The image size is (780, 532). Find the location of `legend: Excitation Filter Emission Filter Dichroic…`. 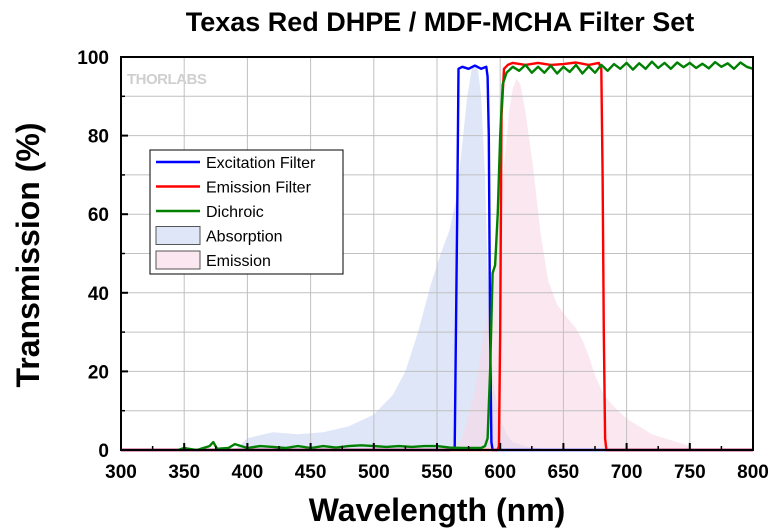

legend: Excitation Filter Emission Filter Dichroic… is located at coordinates (246, 212).